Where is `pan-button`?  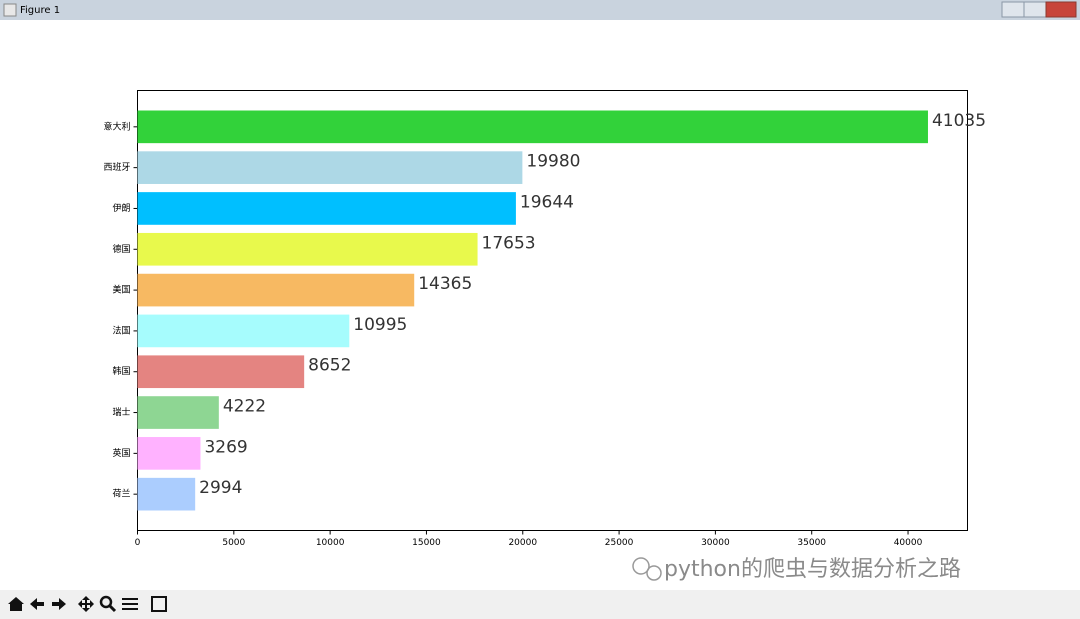
pan-button is located at coordinates (86, 604).